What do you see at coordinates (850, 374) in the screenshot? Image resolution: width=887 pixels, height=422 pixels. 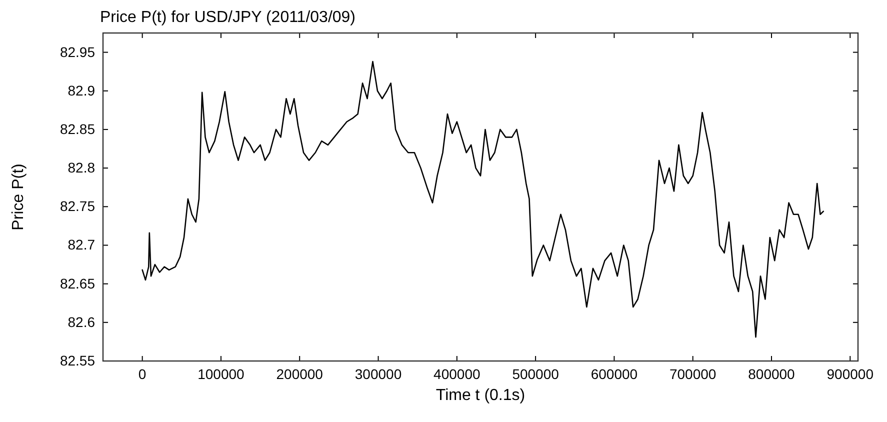 I see `x-tick-label: 900000` at bounding box center [850, 374].